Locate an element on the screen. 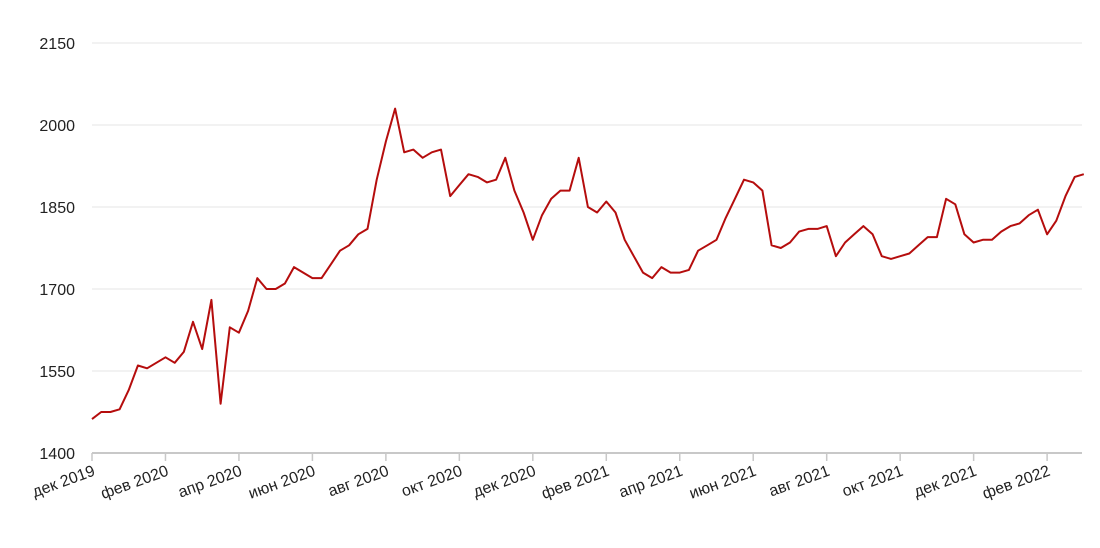  x-tick-label: дек 2020 is located at coordinates (504, 482).